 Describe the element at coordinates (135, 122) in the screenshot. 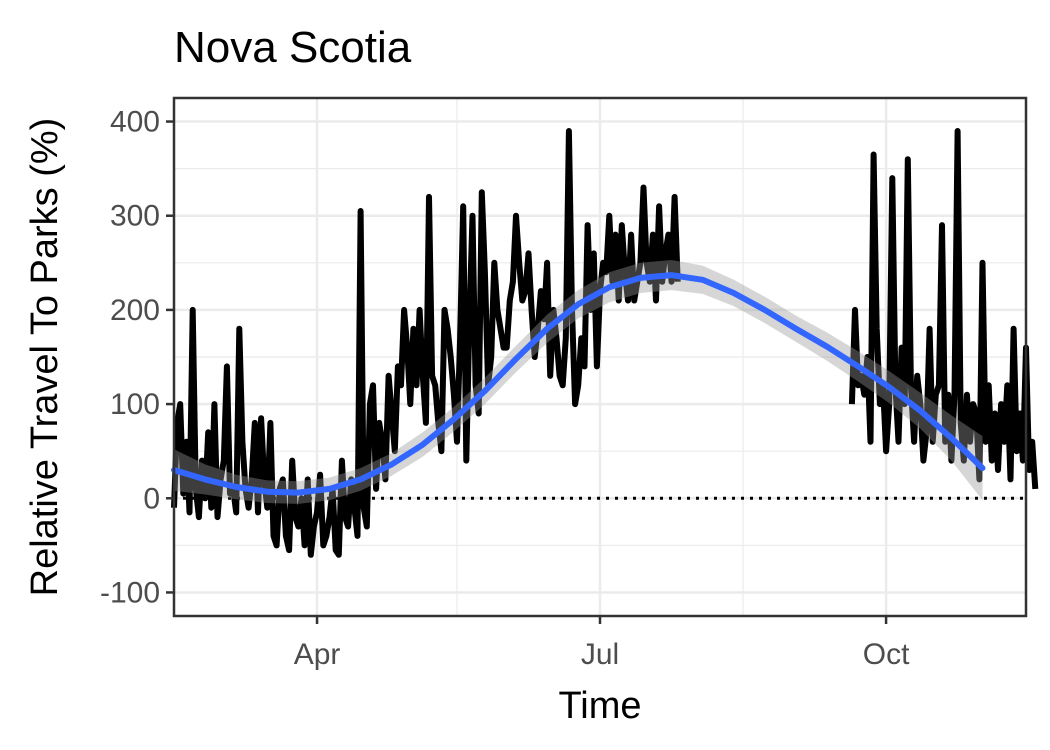

I see `y-tick-label: 400` at that location.